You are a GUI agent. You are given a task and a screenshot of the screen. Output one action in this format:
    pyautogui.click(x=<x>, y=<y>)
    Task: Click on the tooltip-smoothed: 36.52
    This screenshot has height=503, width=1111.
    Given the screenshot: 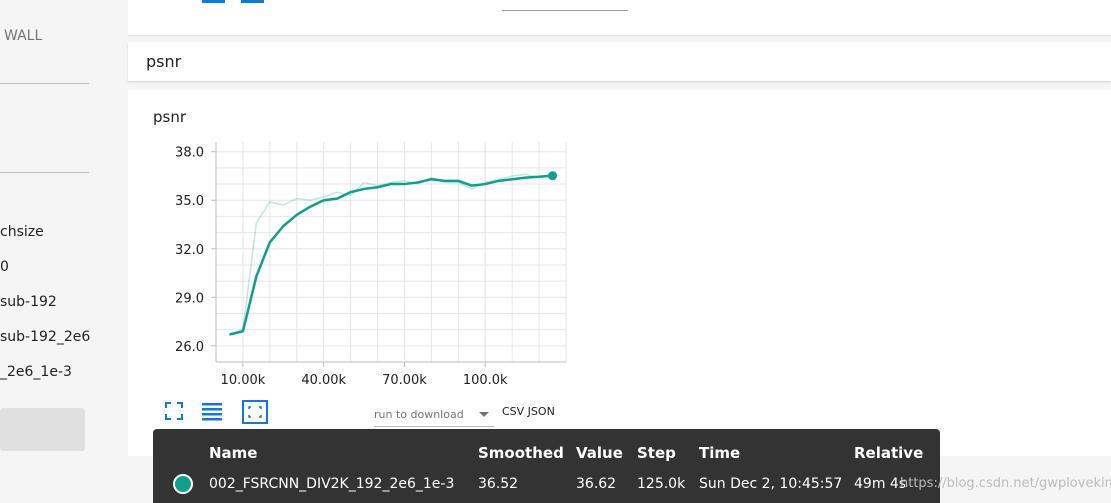 What is the action you would take?
    pyautogui.click(x=498, y=484)
    